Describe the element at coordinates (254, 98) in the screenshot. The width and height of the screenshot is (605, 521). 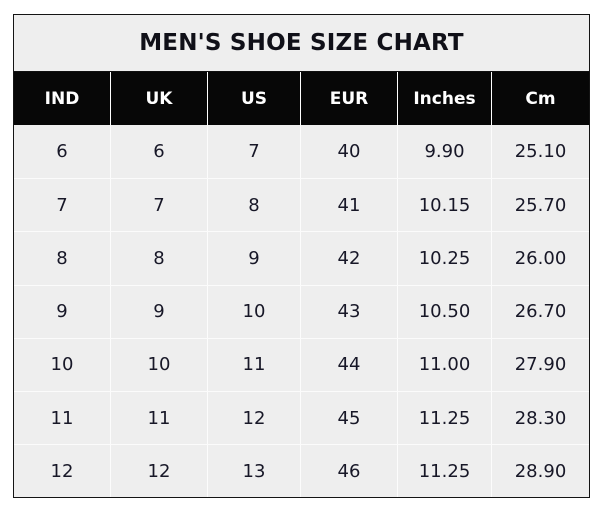
I see `column-header-us: US` at that location.